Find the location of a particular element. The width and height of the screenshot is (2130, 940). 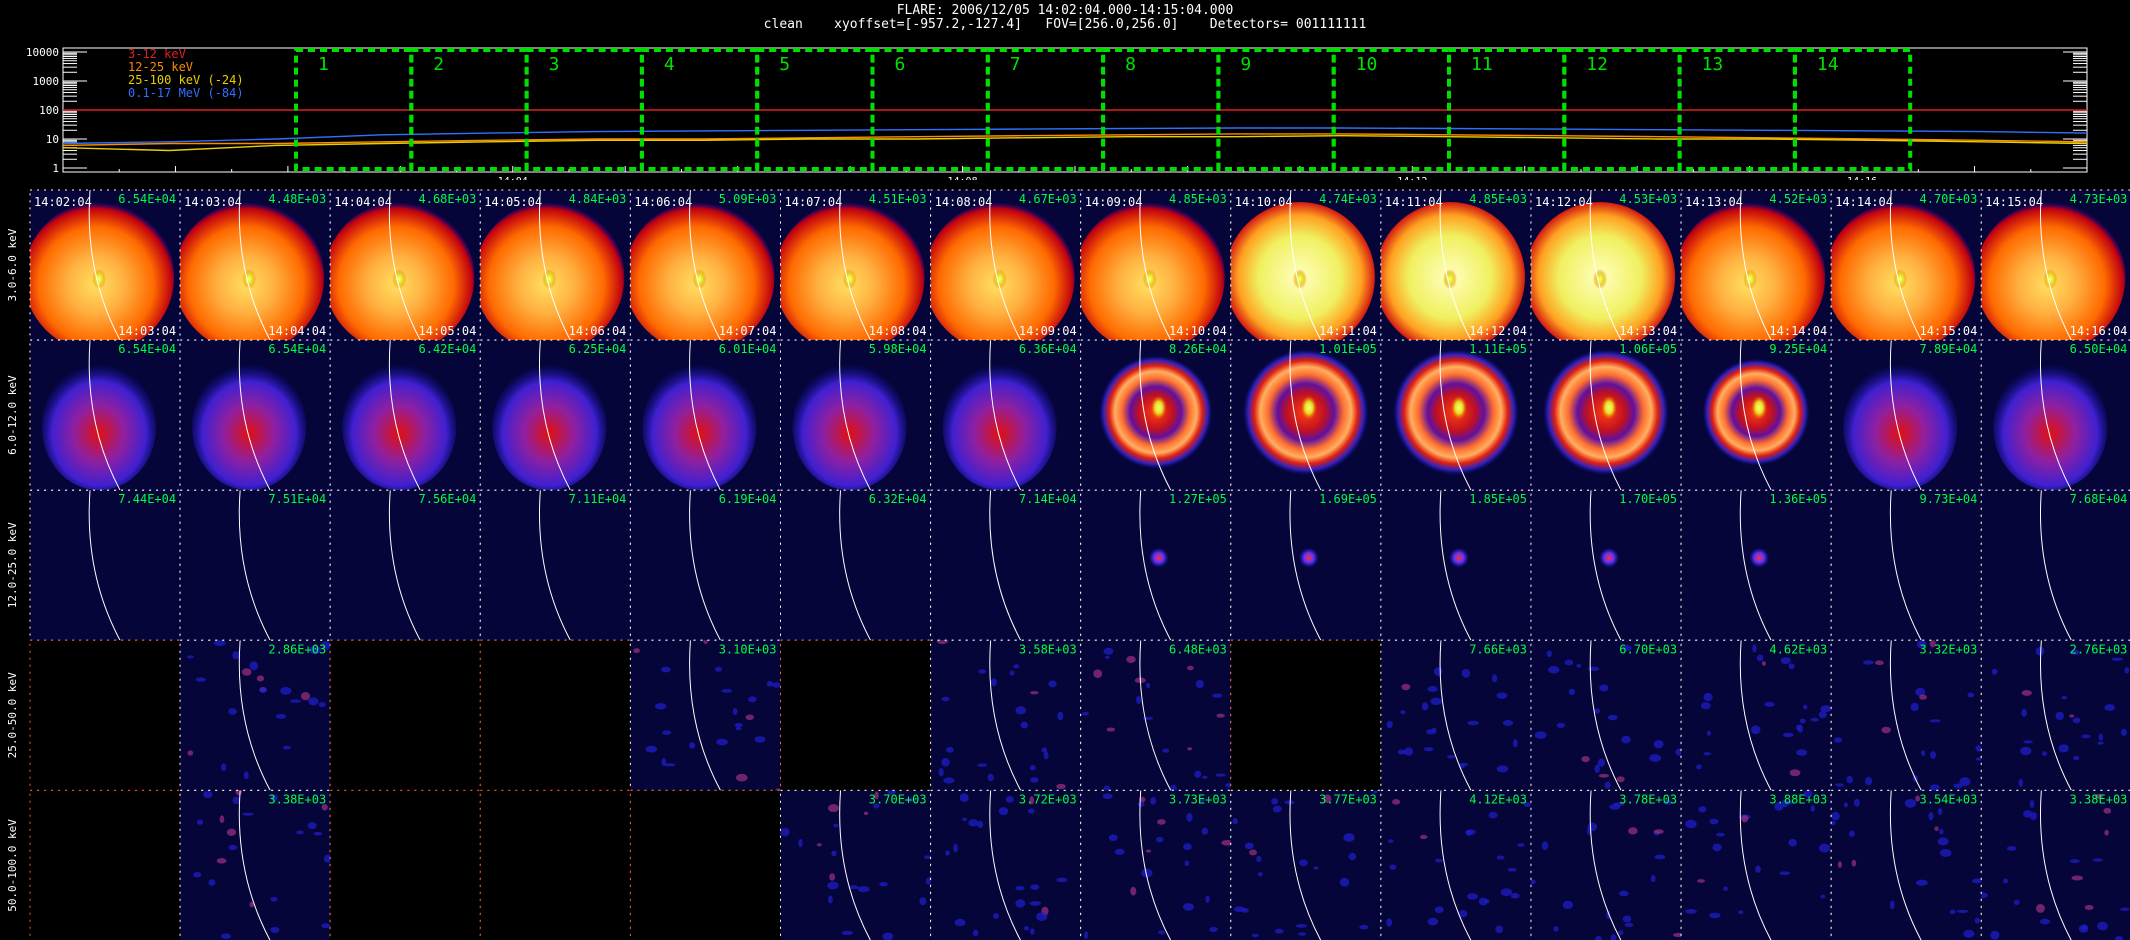

image-panel: 6.54E+04 is located at coordinates (105, 415).